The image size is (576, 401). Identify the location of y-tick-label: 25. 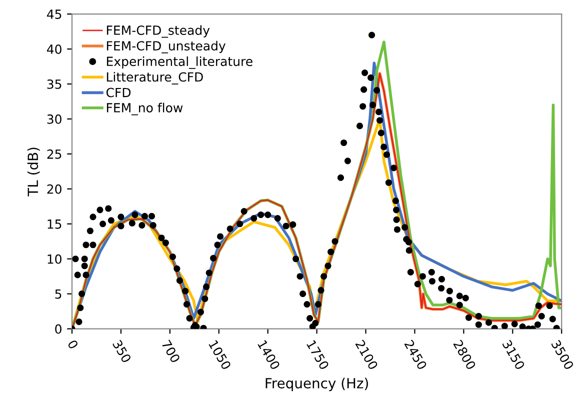
(54, 154).